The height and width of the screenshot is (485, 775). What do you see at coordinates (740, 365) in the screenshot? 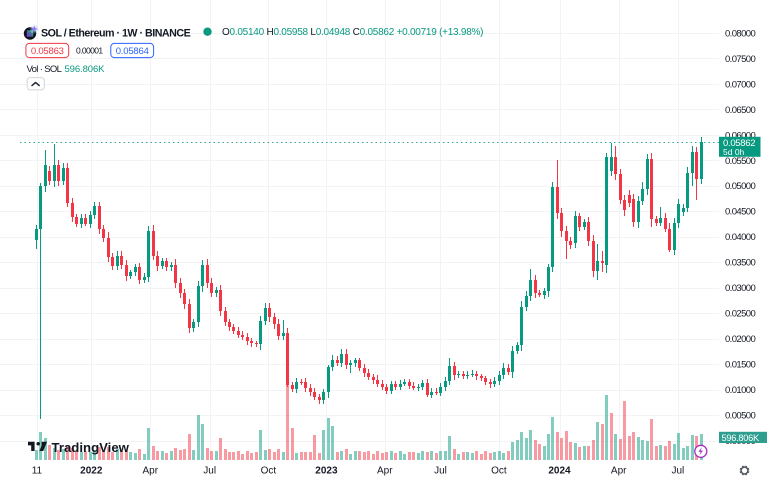
I see `svg-text: 0.01500` at bounding box center [740, 365].